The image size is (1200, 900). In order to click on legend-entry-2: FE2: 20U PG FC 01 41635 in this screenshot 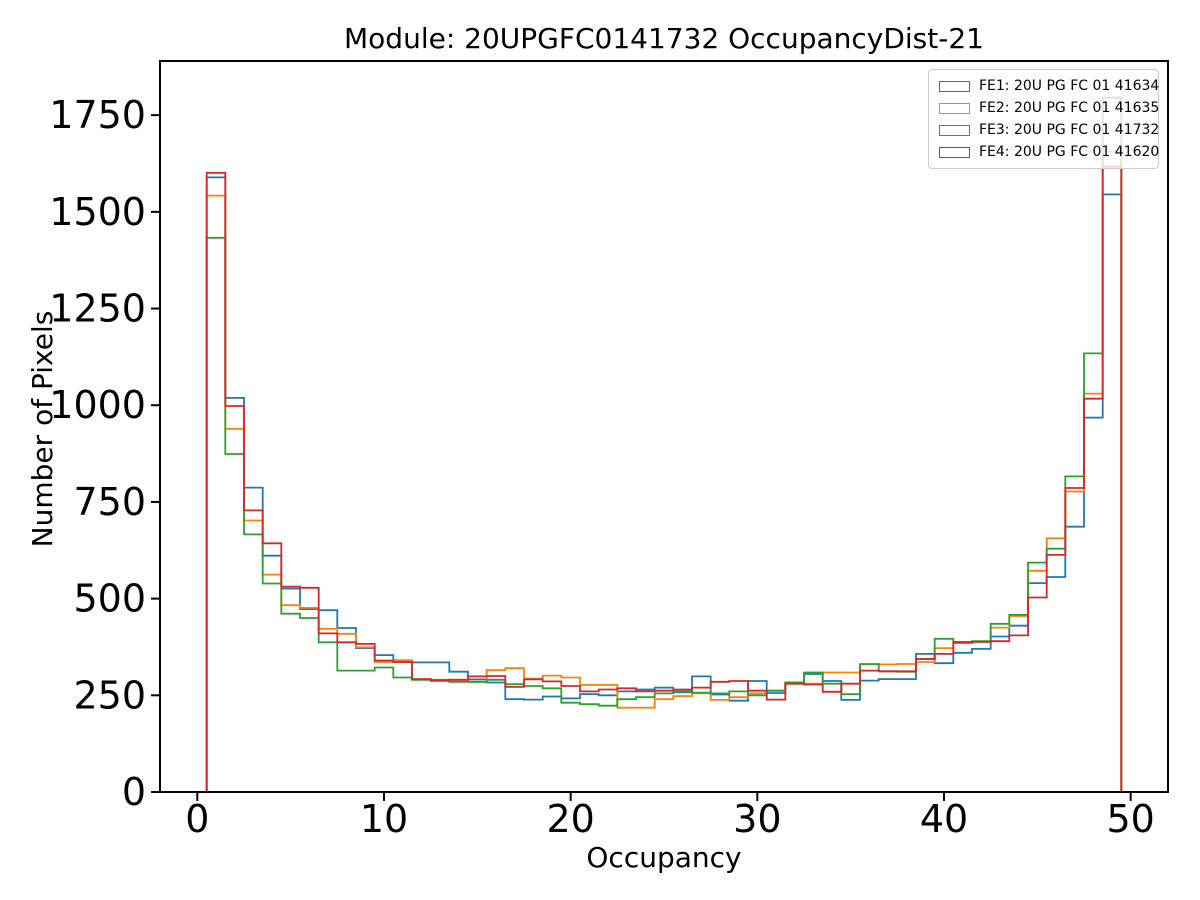, I will do `click(1047, 108)`.